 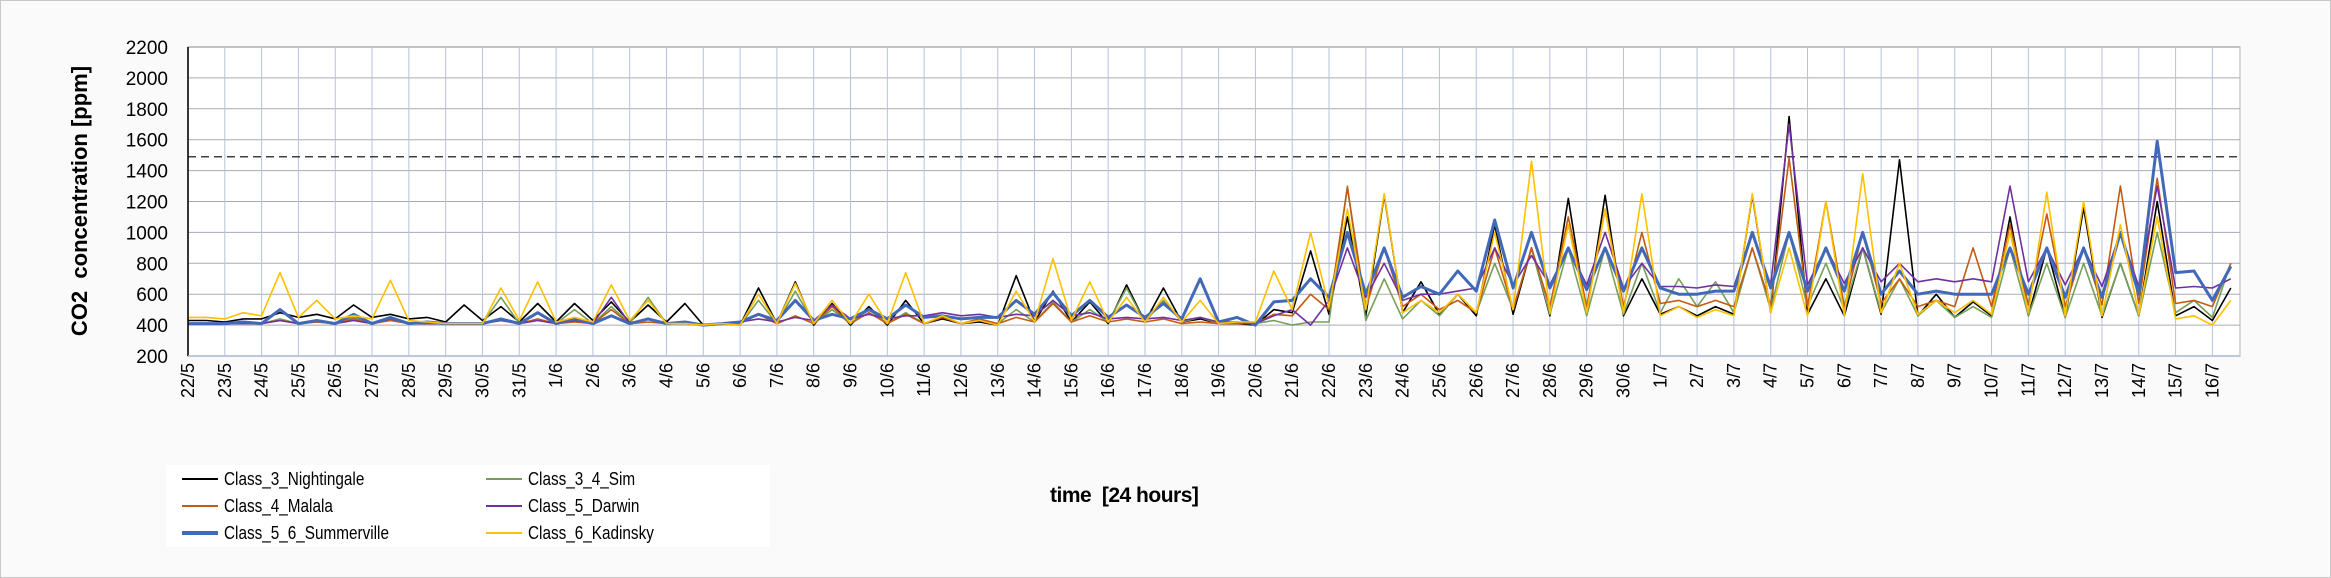 What do you see at coordinates (1439, 380) in the screenshot?
I see `x-tick-label: 25/6` at bounding box center [1439, 380].